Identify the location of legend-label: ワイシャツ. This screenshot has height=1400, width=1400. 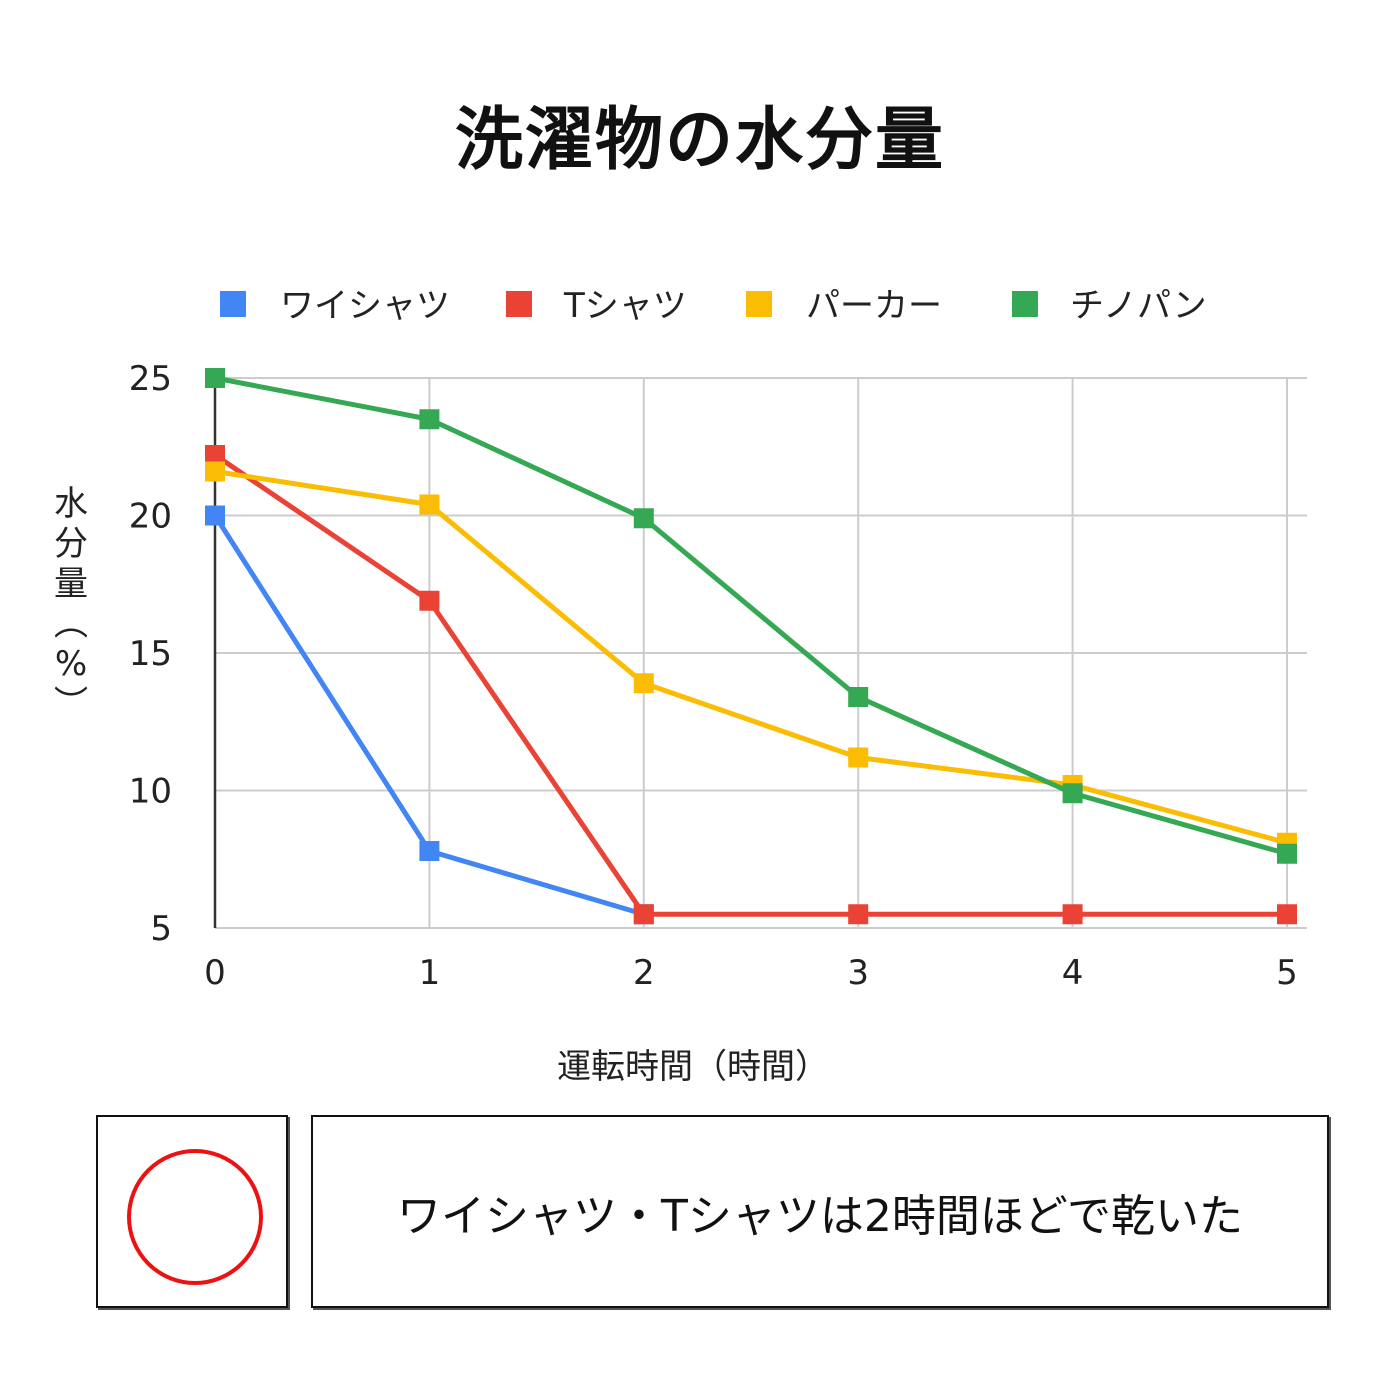
(365, 306).